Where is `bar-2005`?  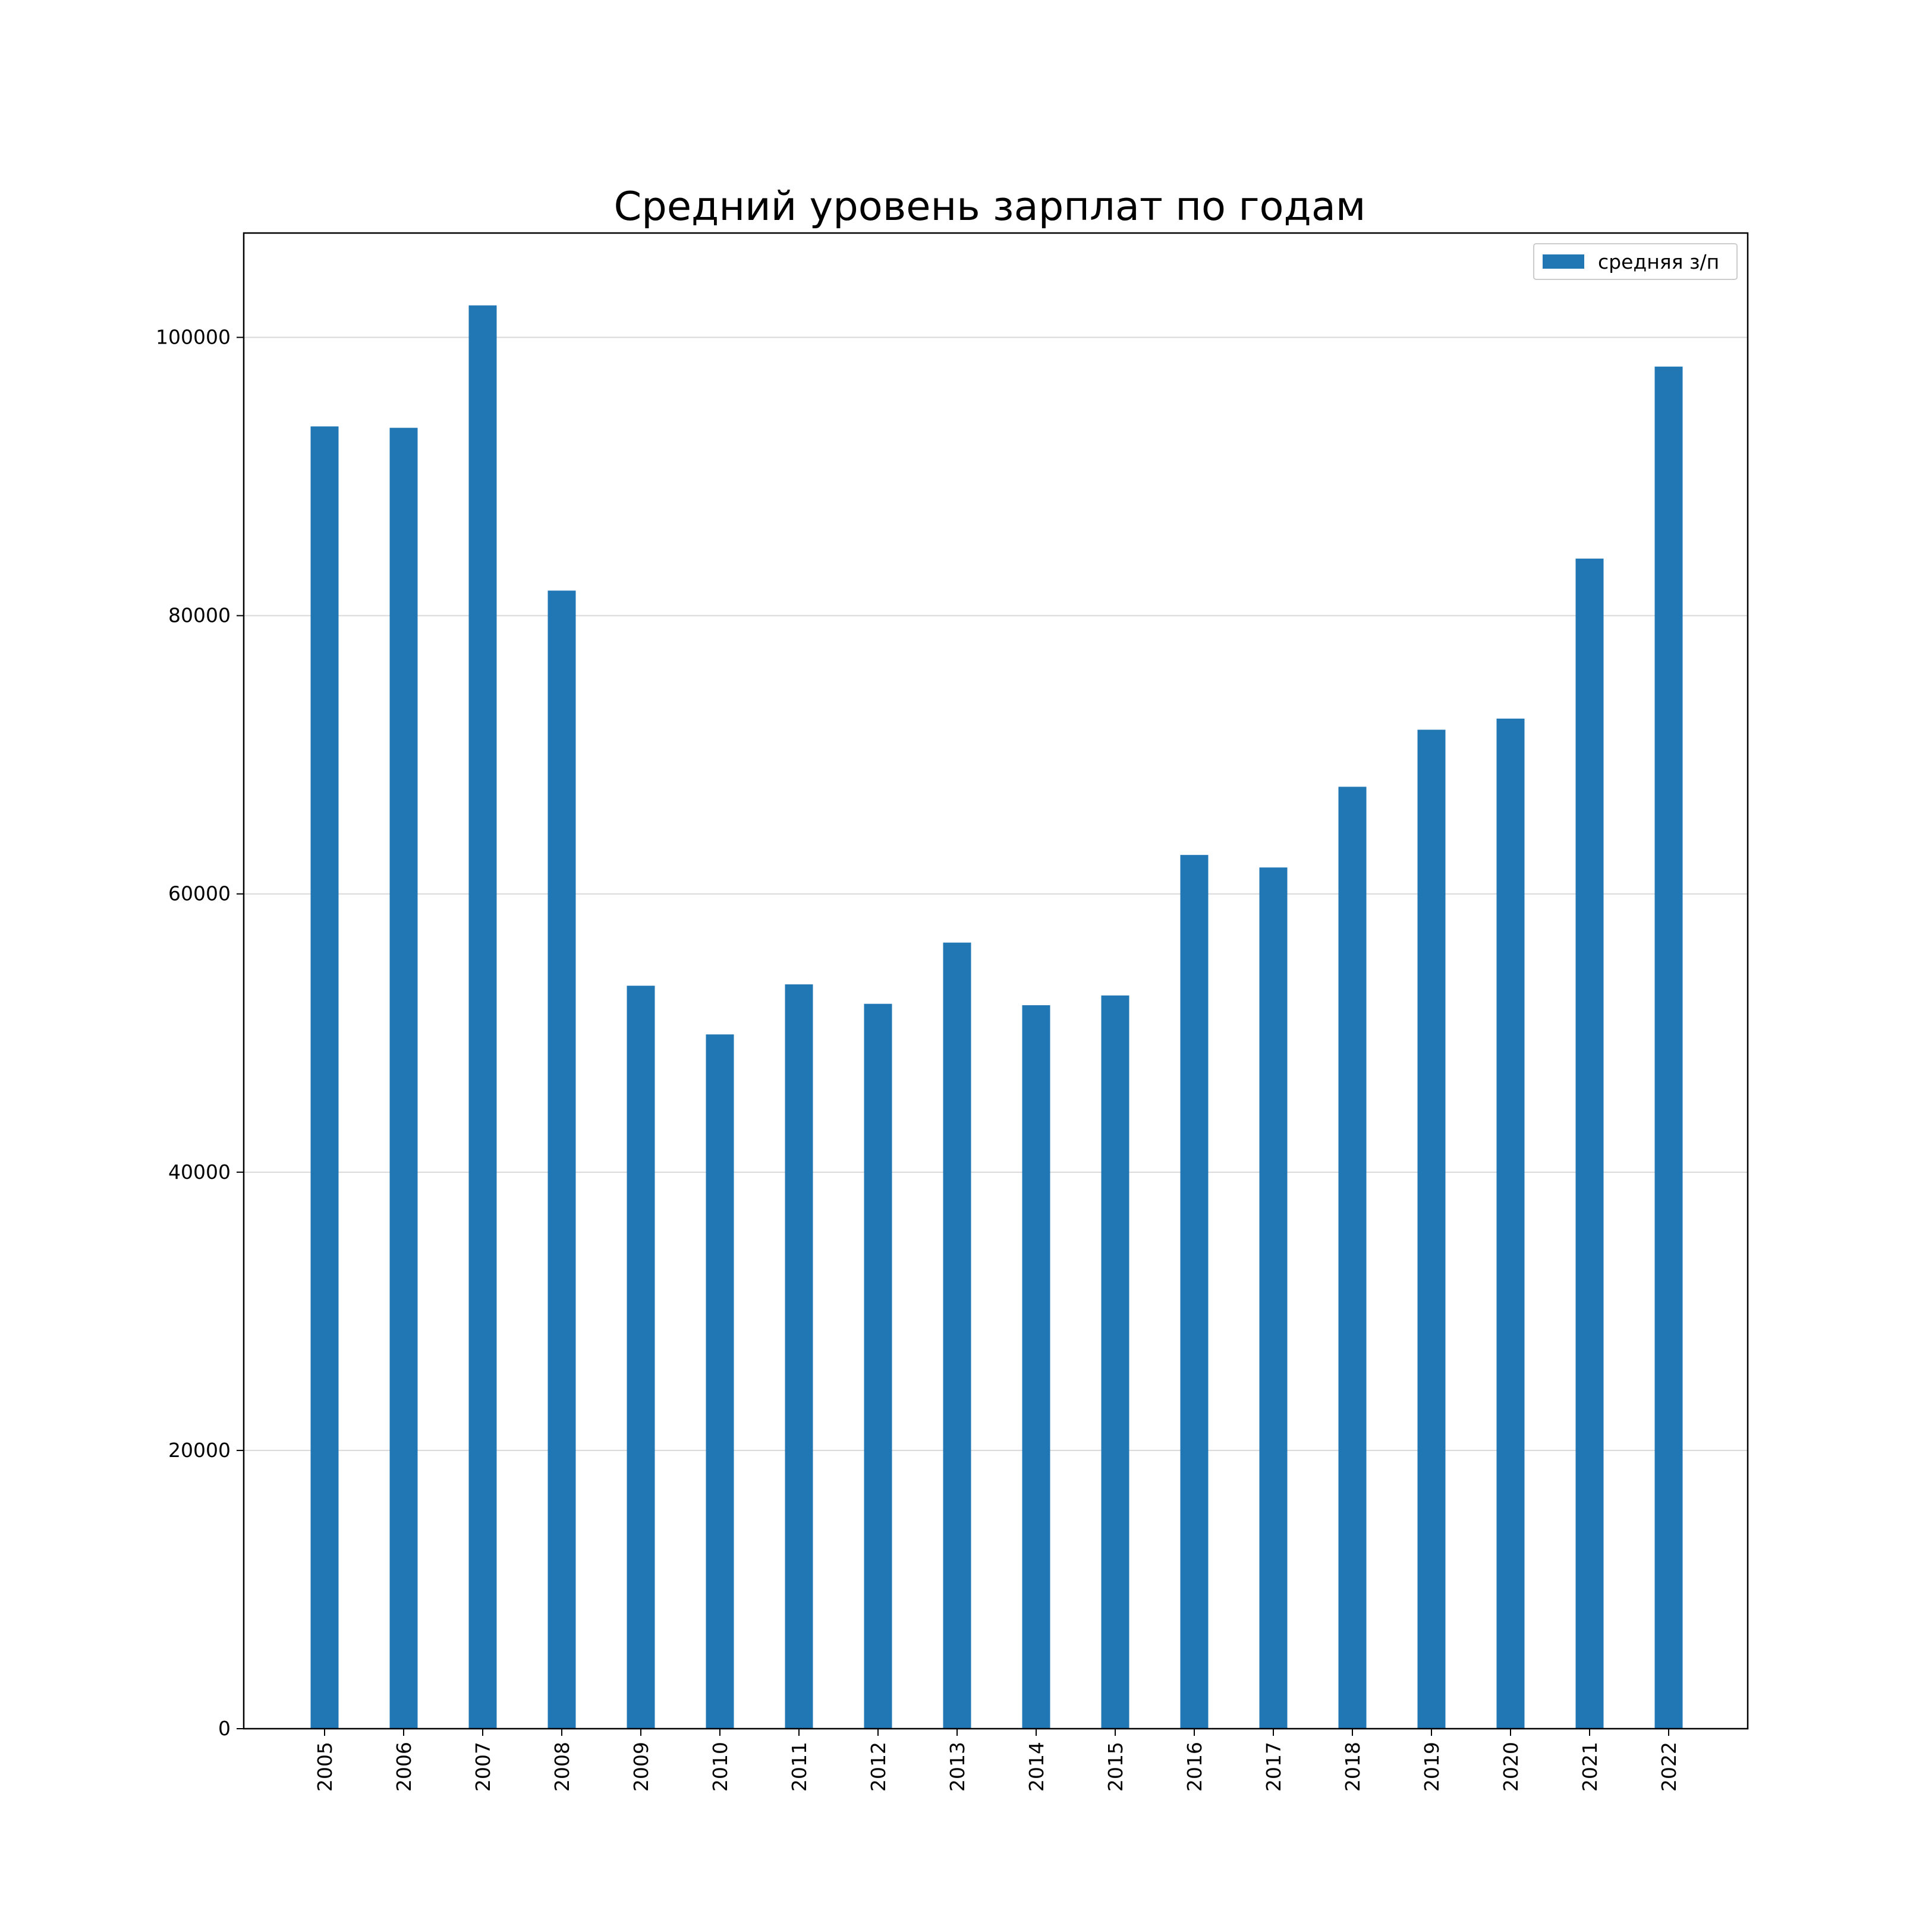 bar-2005 is located at coordinates (325, 1077).